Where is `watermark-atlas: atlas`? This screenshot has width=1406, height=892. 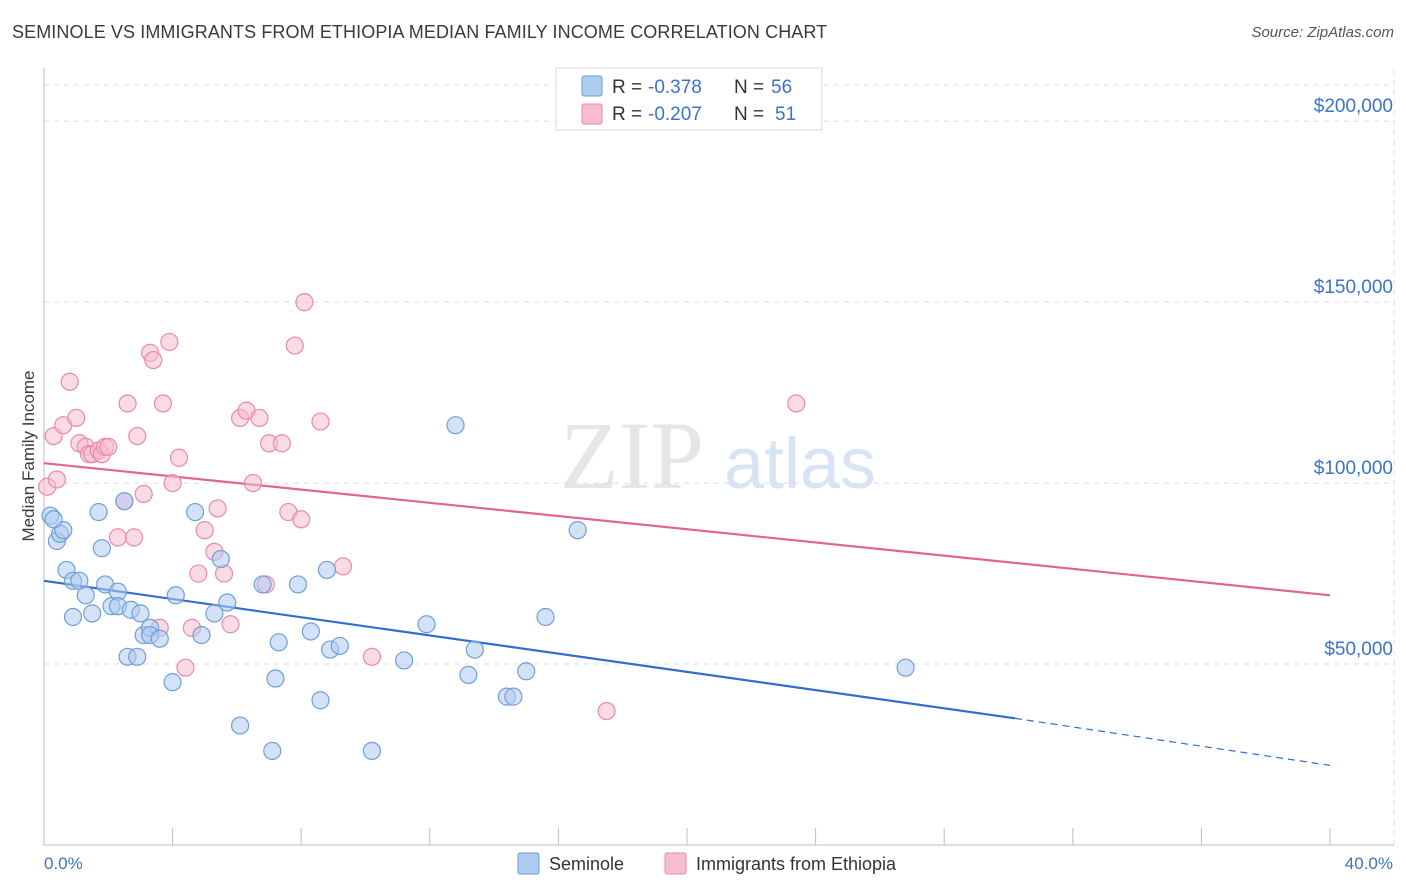
watermark-atlas: atlas is located at coordinates (800, 464).